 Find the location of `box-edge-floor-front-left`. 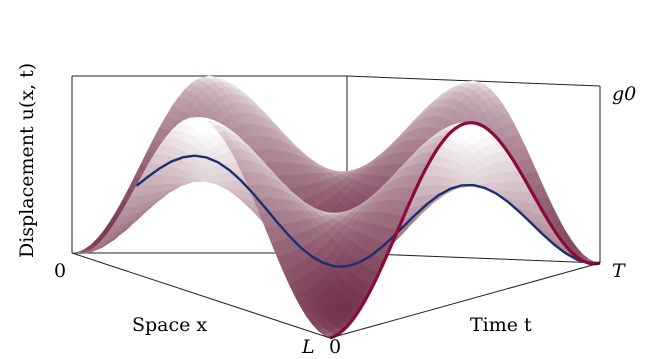

box-edge-floor-front-left is located at coordinates (201, 295).